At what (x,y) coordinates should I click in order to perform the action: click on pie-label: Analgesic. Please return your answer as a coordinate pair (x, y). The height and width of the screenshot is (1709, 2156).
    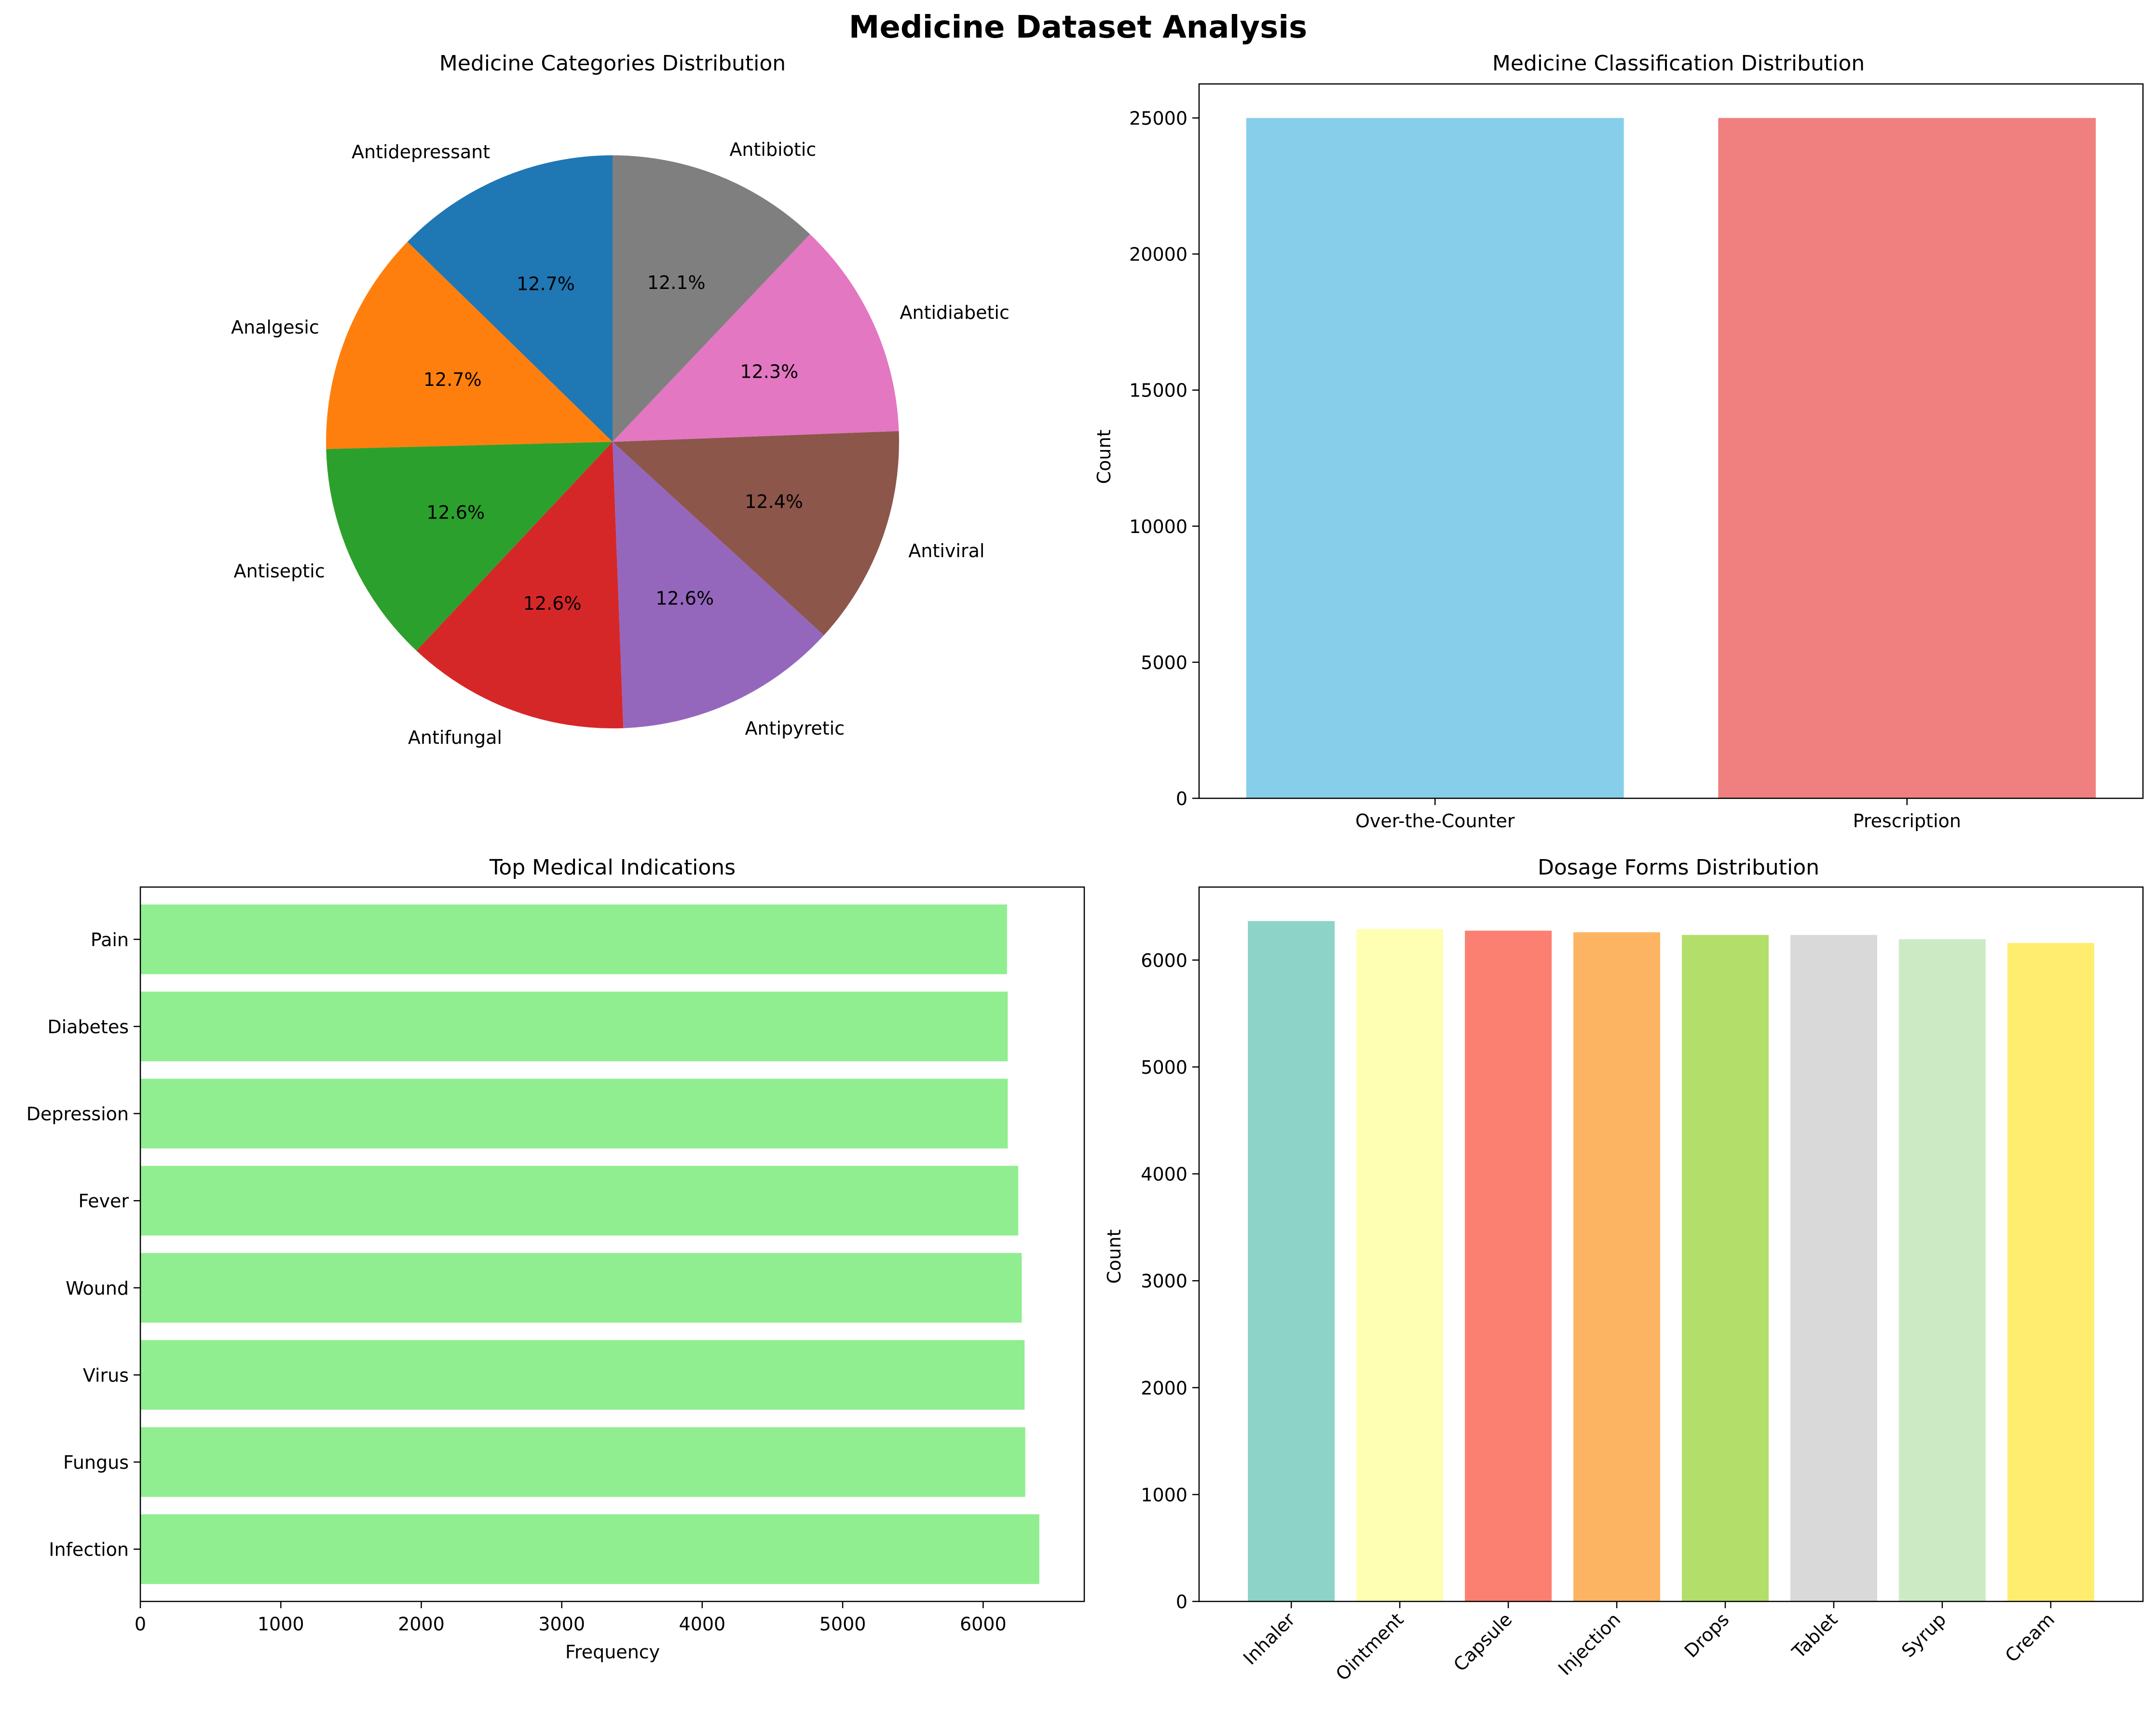
    Looking at the image, I should click on (275, 327).